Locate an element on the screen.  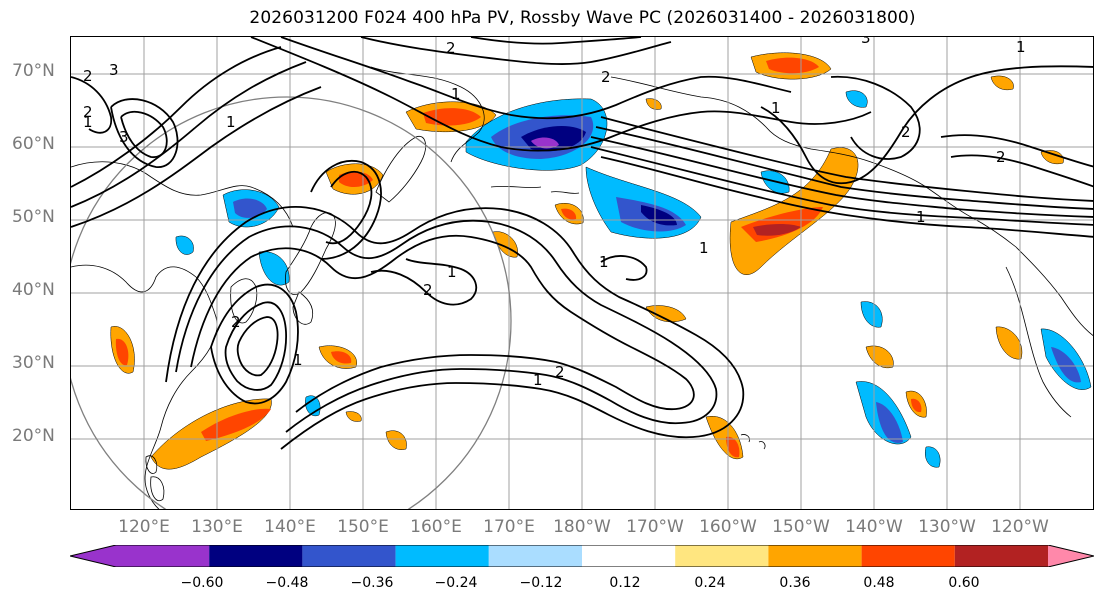
lon-label-130e: 130°E is located at coordinates (217, 527).